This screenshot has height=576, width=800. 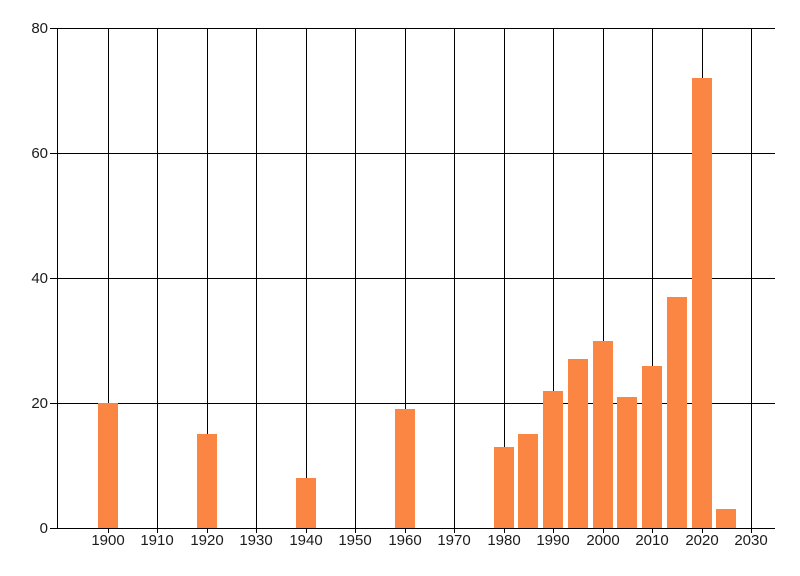 I want to click on x-tick-label: 1900, so click(x=108, y=540).